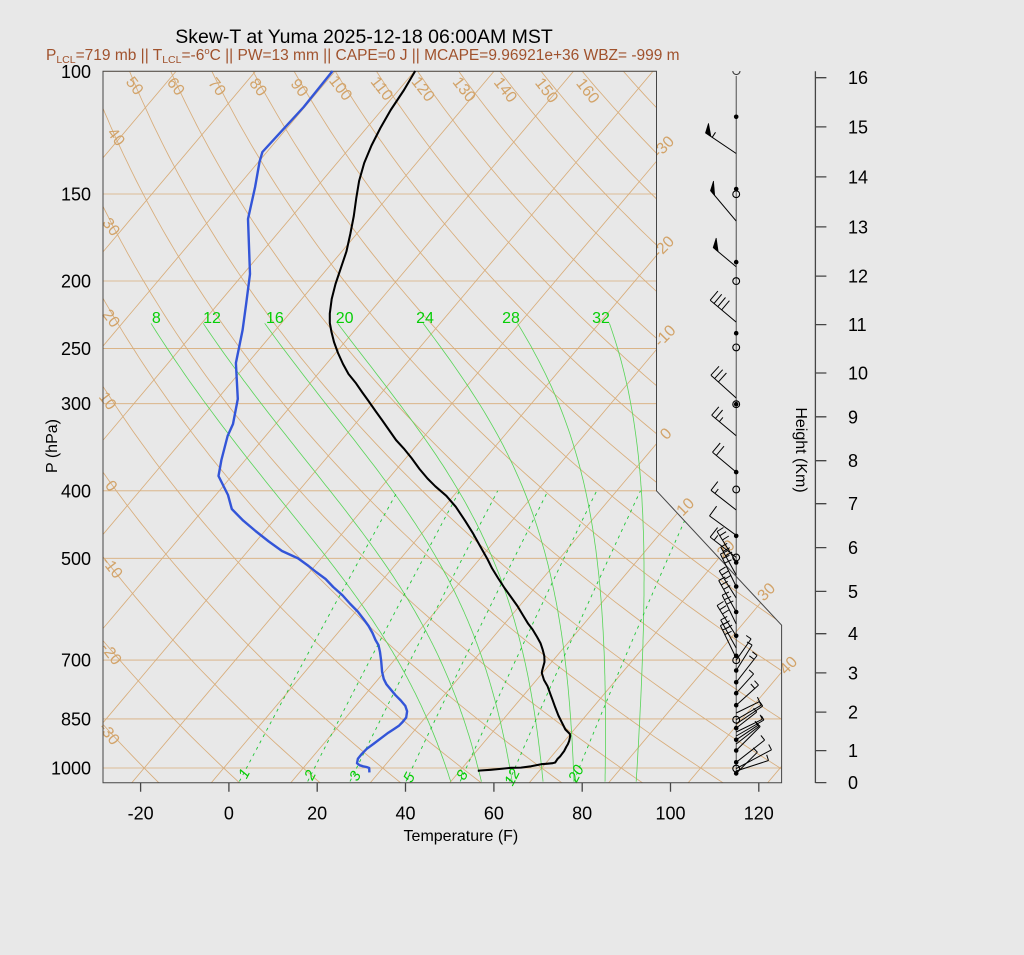 The image size is (1024, 955). I want to click on svg-text: Height (Km), so click(800, 449).